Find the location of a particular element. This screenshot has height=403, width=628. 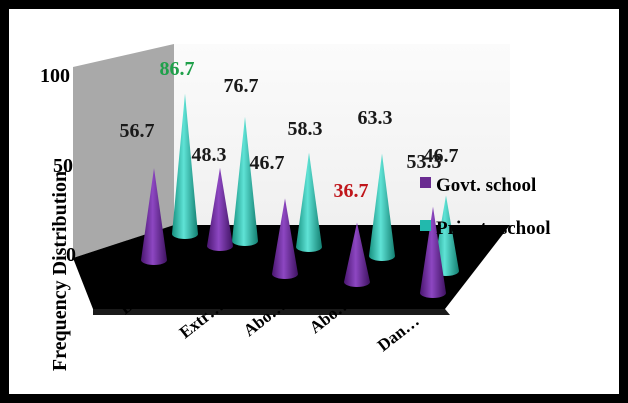

legend: Govt. school Private school is located at coordinates (485, 207).